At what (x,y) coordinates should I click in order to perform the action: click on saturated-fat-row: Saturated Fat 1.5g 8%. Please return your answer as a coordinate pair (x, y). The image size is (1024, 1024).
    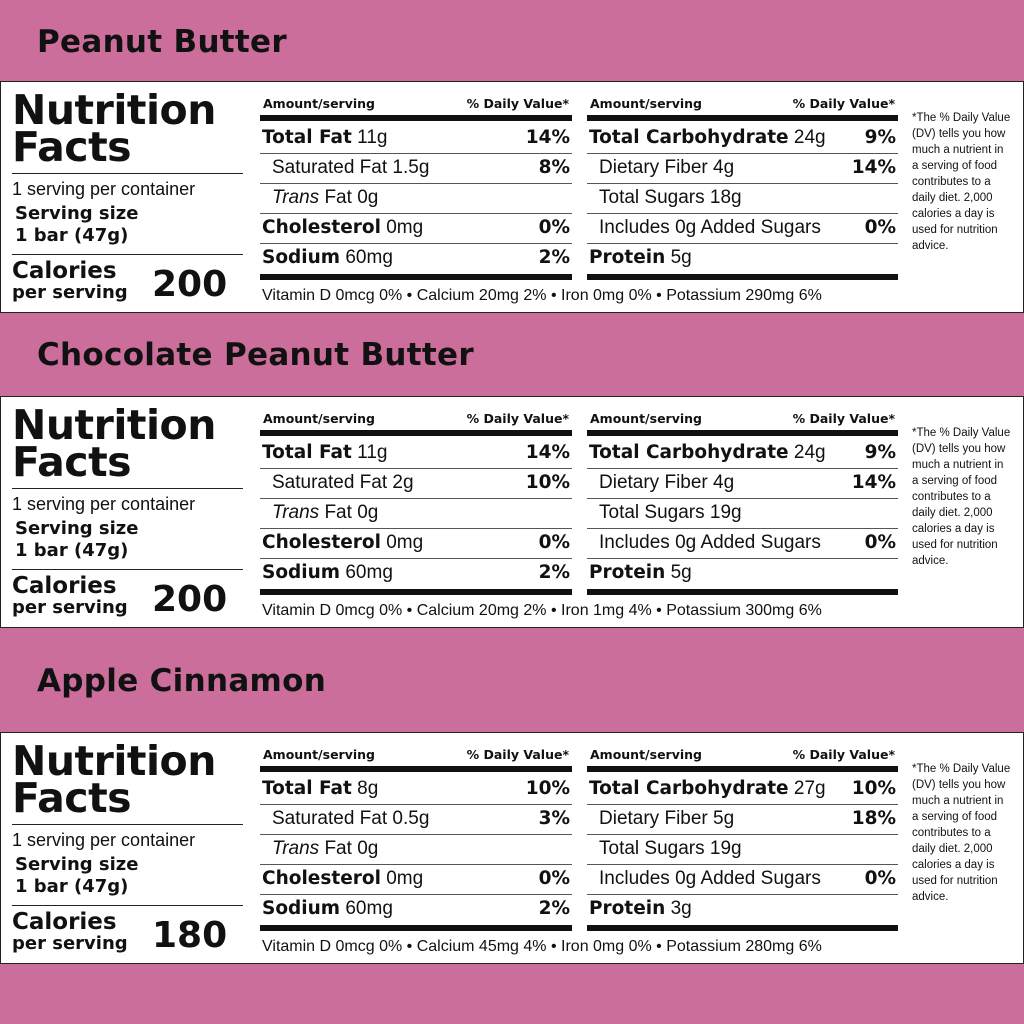
    Looking at the image, I should click on (416, 168).